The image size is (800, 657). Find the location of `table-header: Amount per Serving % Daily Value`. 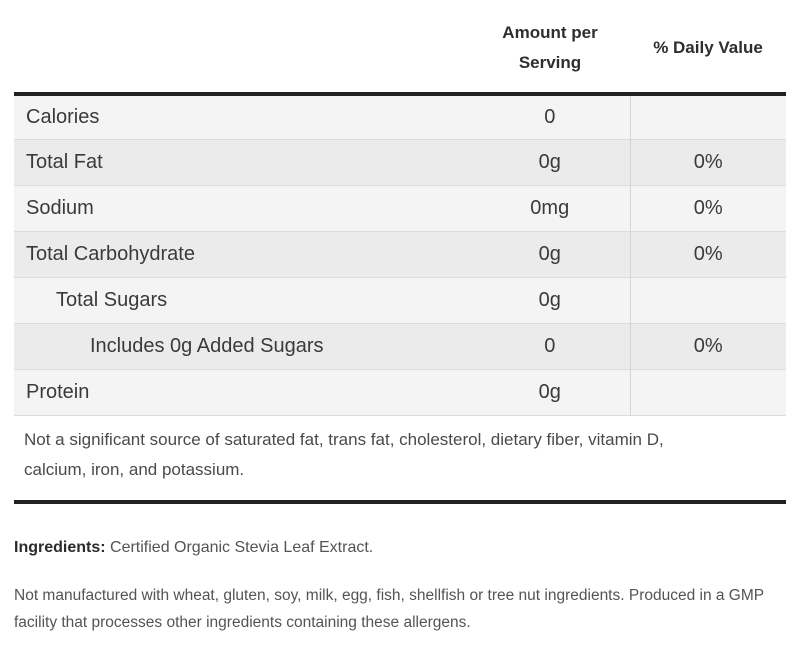

table-header: Amount per Serving % Daily Value is located at coordinates (400, 51).